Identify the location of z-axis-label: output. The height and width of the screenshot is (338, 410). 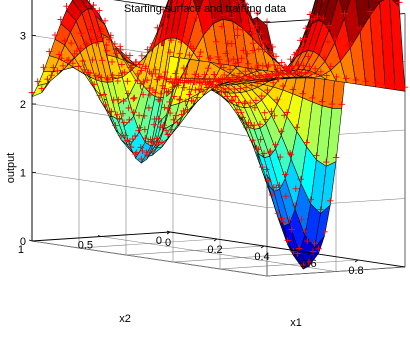
(11, 168).